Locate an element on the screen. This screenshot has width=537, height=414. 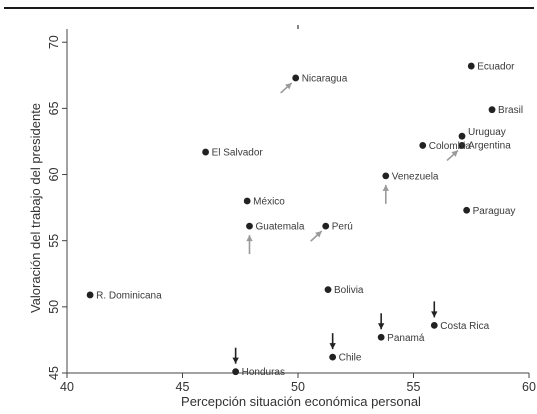
arrow-honduras-head is located at coordinates (235, 360).